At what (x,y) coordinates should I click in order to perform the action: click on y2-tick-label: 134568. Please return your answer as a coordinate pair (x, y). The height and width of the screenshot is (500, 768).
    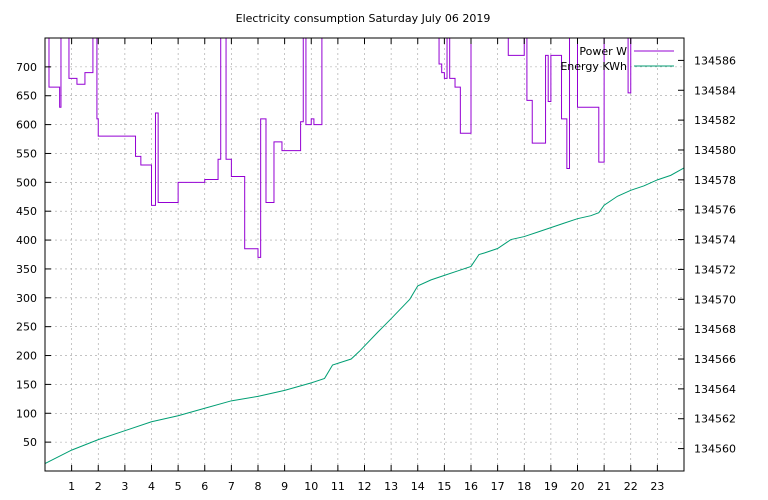
    Looking at the image, I should click on (715, 329).